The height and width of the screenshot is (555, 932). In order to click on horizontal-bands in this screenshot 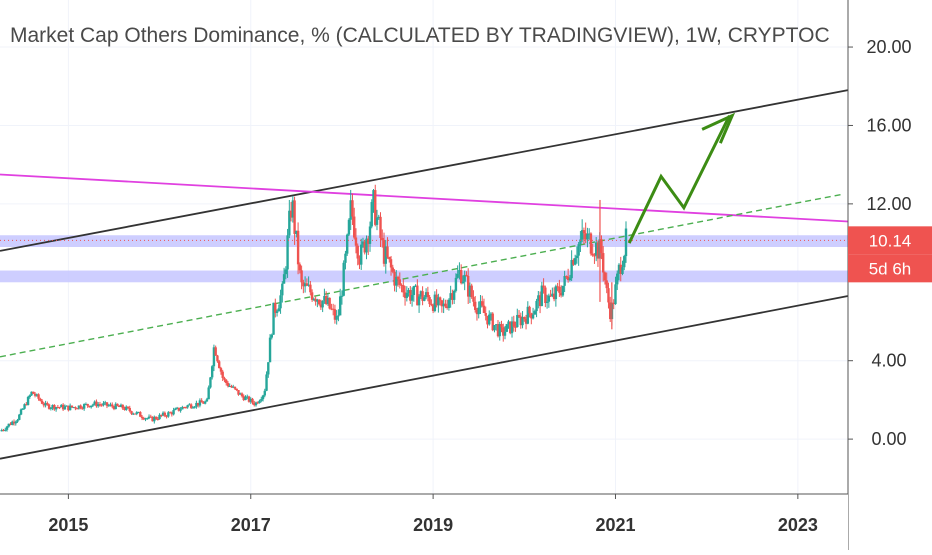, I will do `click(424, 259)`.